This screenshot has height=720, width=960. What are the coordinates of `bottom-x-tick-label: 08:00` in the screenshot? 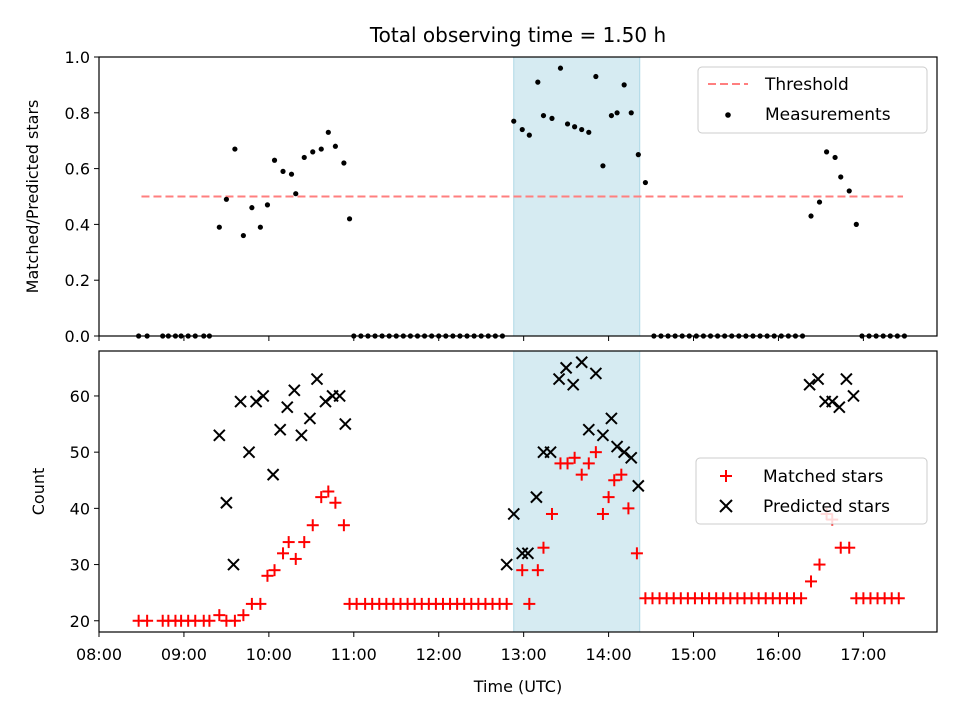 It's located at (99, 654).